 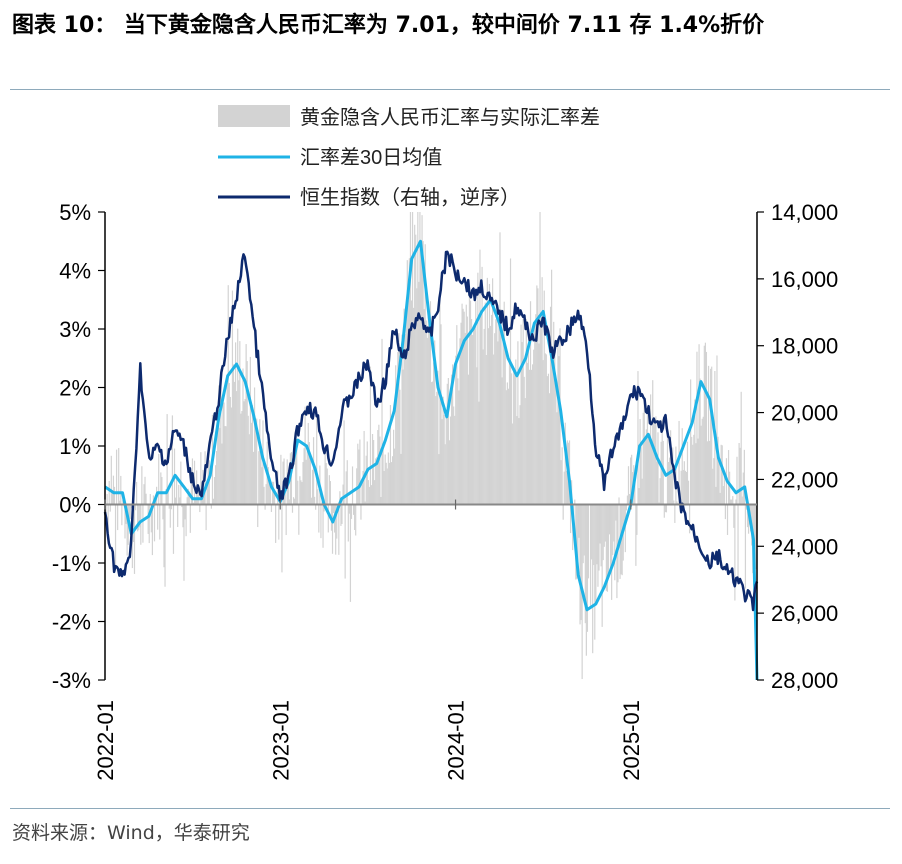 What do you see at coordinates (71, 563) in the screenshot?
I see `left-tick-label: -1%` at bounding box center [71, 563].